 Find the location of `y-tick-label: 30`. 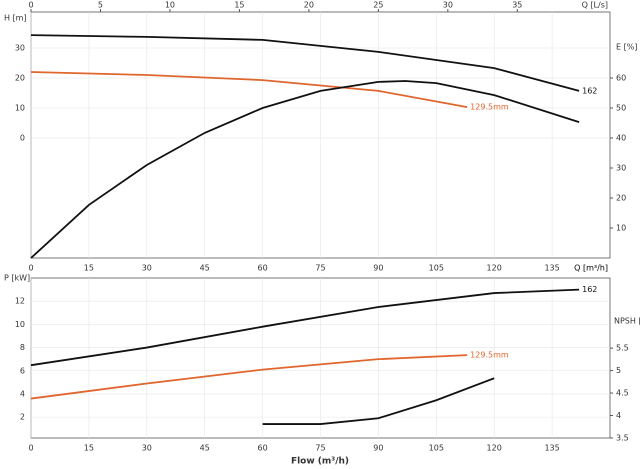

y-tick-label: 30 is located at coordinates (20, 48).